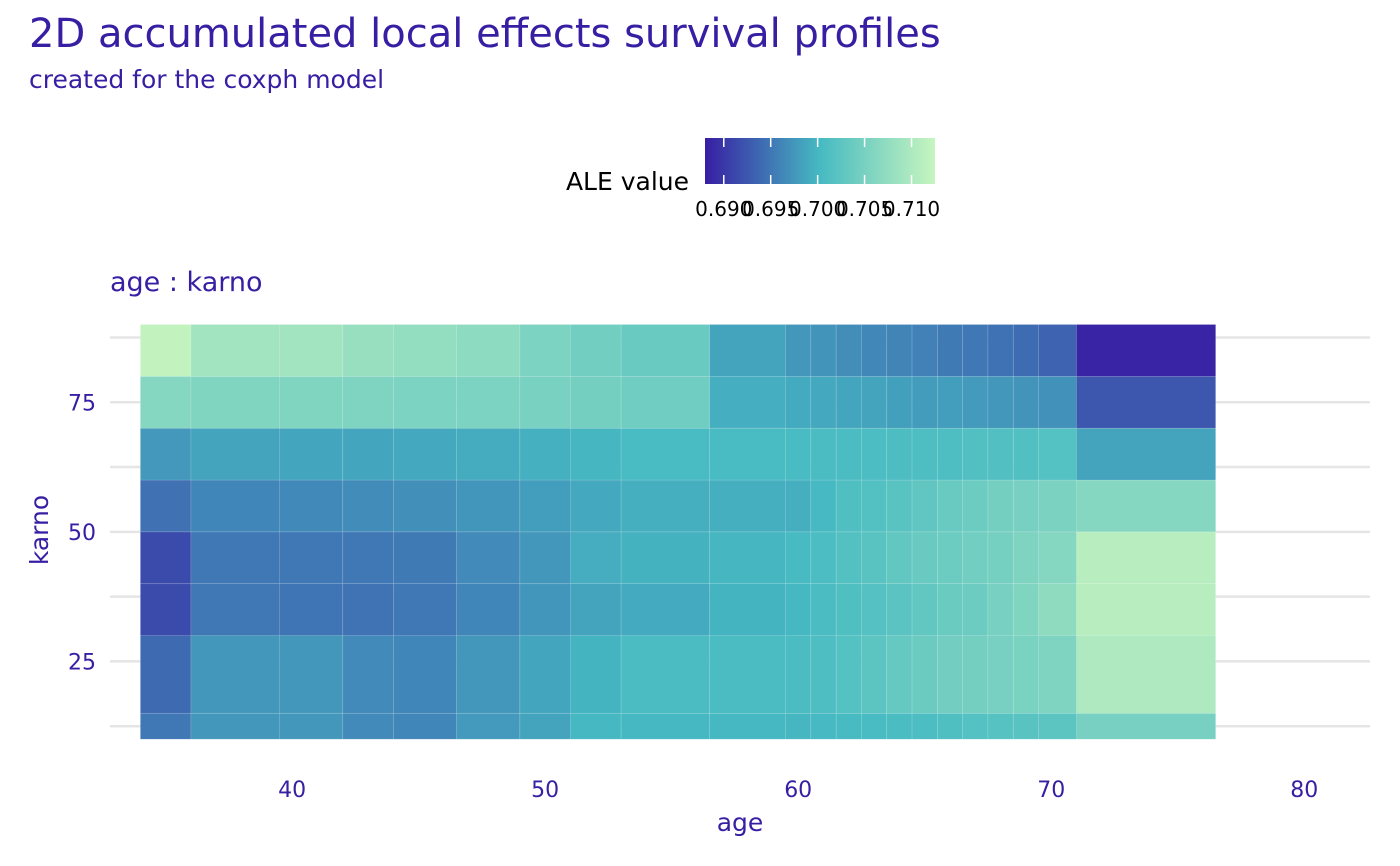  Describe the element at coordinates (186, 282) in the screenshot. I see `panel-title: age : karno` at that location.